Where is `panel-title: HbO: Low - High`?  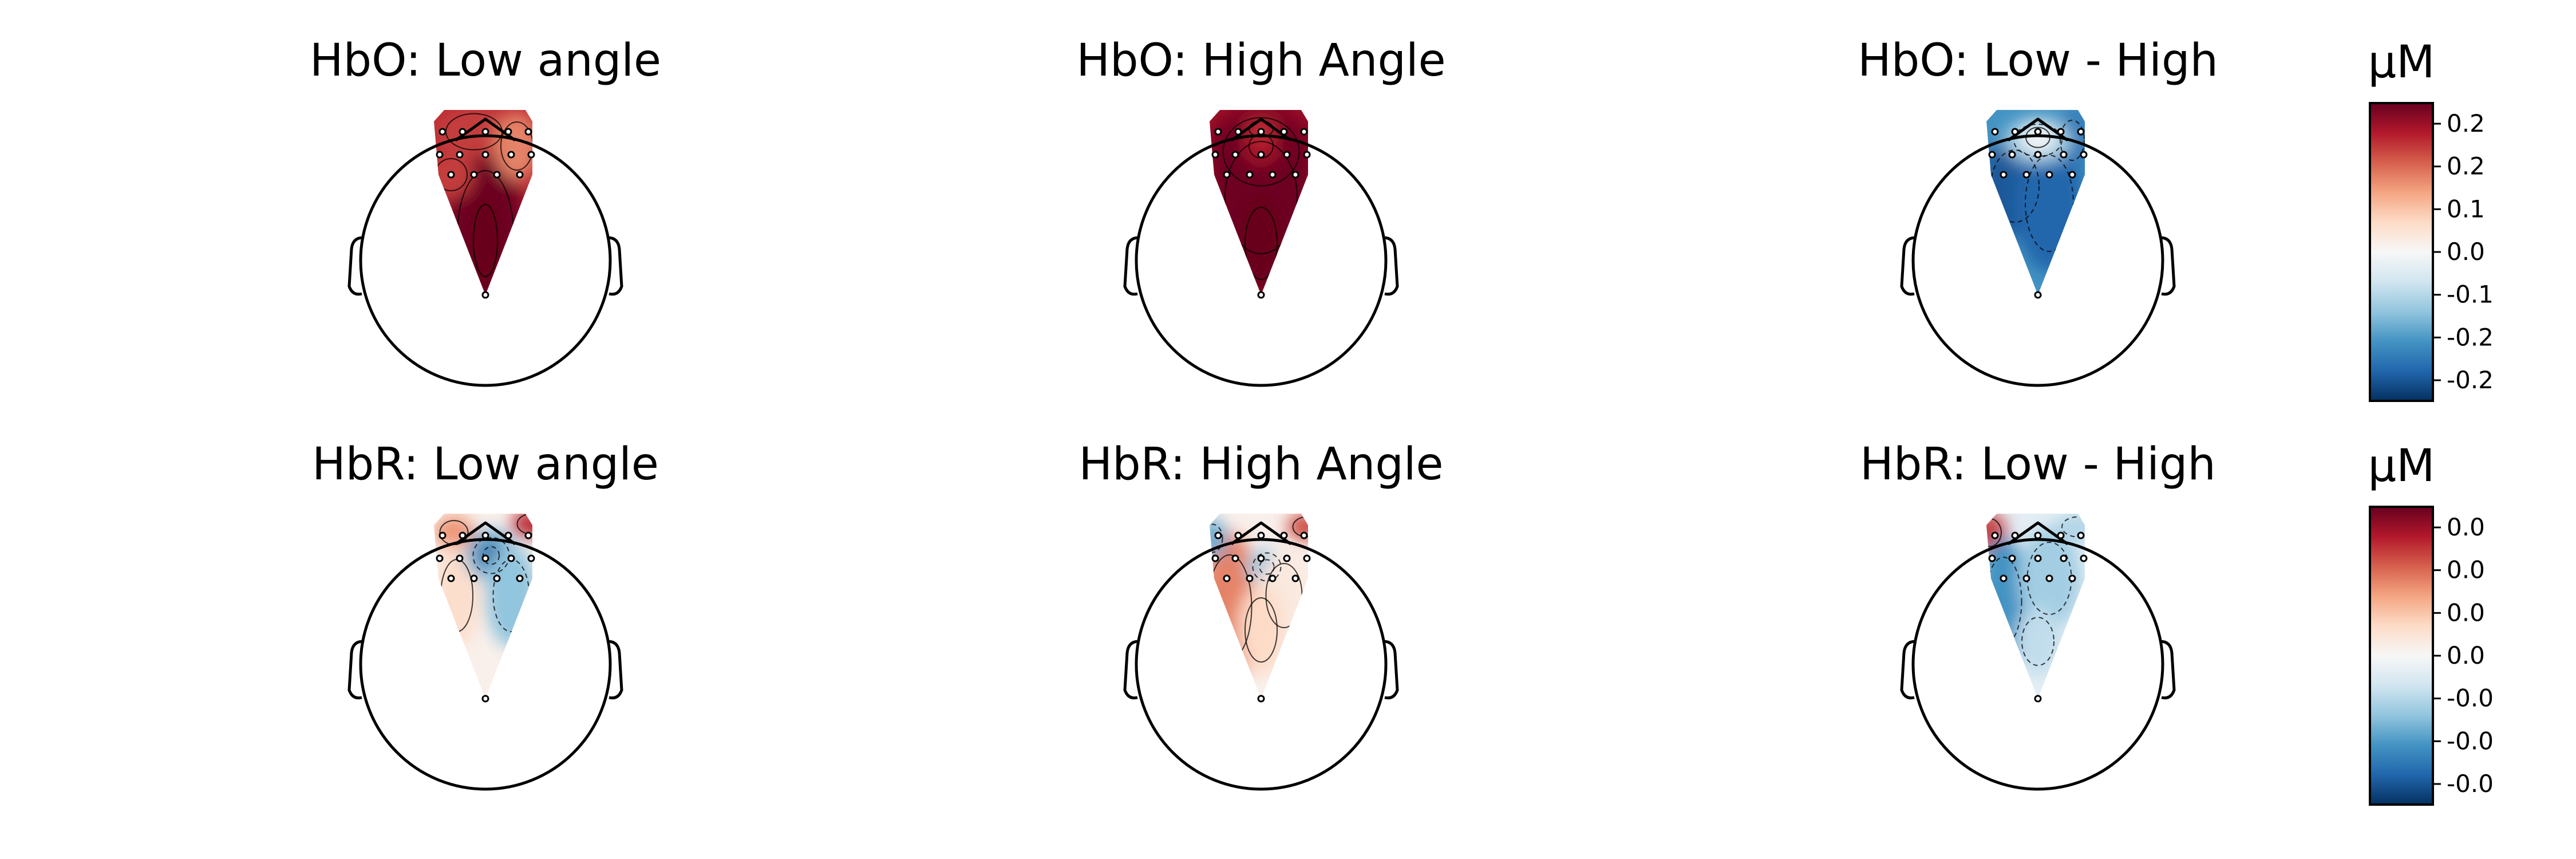
panel-title: HbO: Low - High is located at coordinates (2038, 61).